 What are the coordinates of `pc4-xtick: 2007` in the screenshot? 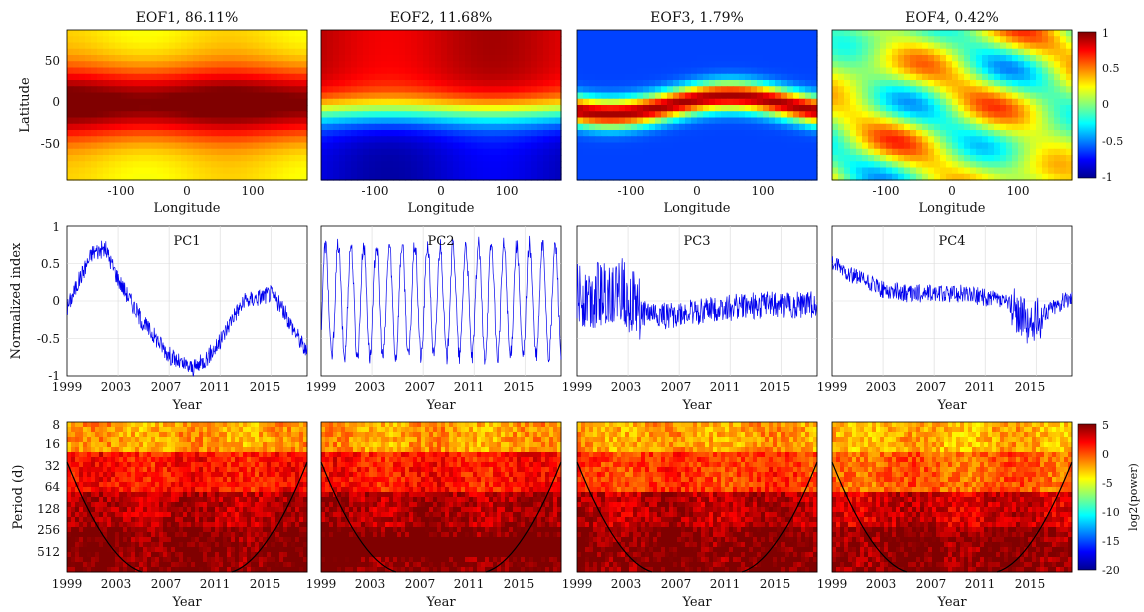 It's located at (931, 387).